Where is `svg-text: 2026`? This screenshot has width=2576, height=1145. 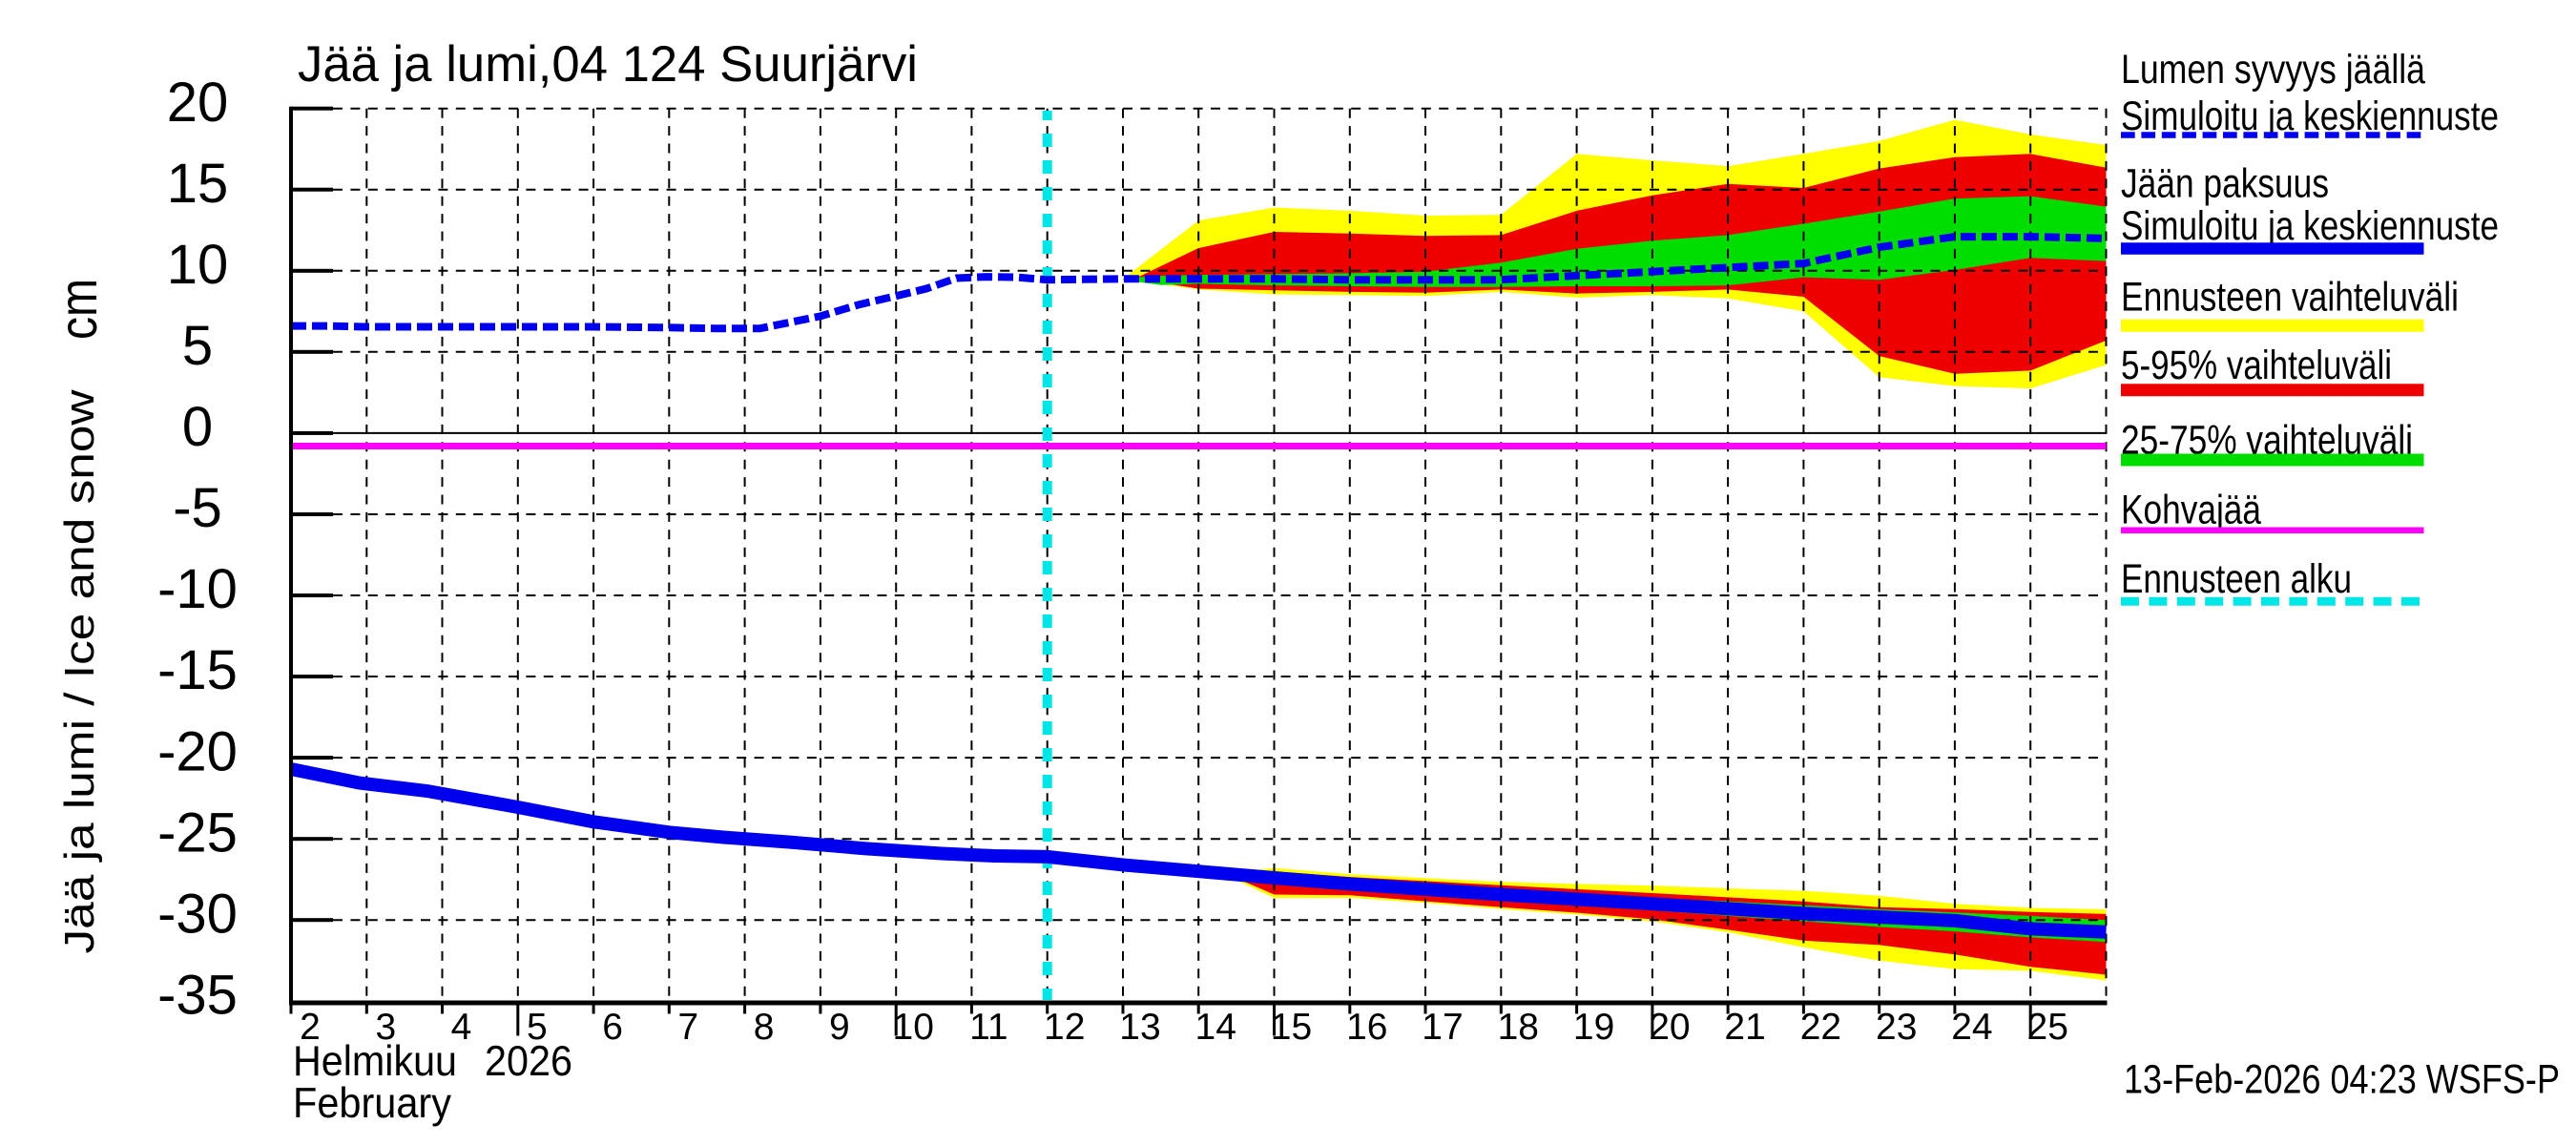 svg-text: 2026 is located at coordinates (528, 1061).